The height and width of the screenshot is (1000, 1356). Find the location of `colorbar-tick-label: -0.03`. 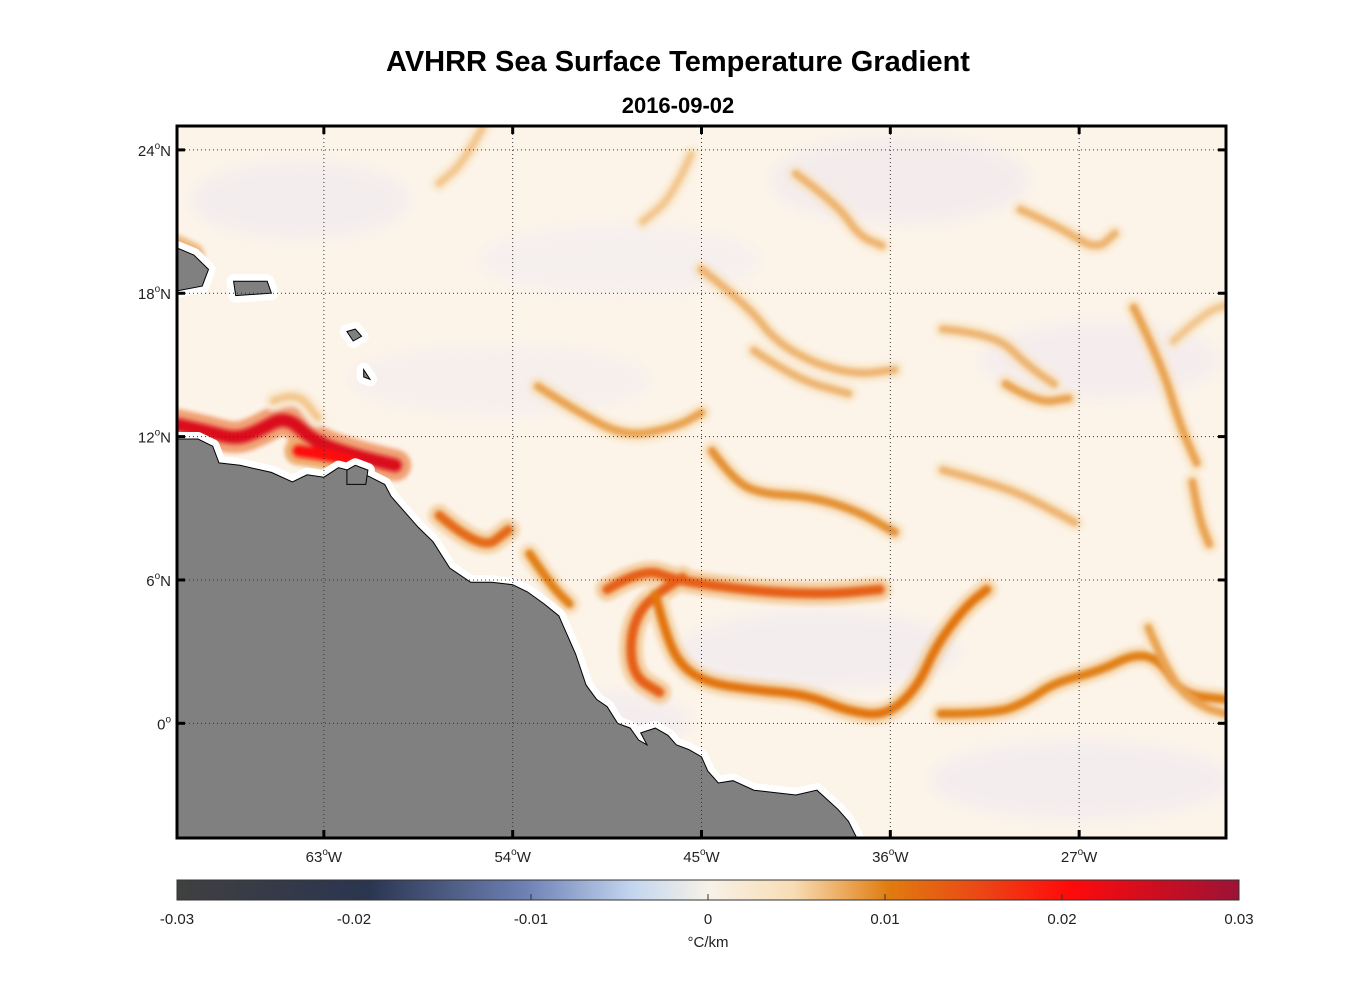

colorbar-tick-label: -0.03 is located at coordinates (177, 919).